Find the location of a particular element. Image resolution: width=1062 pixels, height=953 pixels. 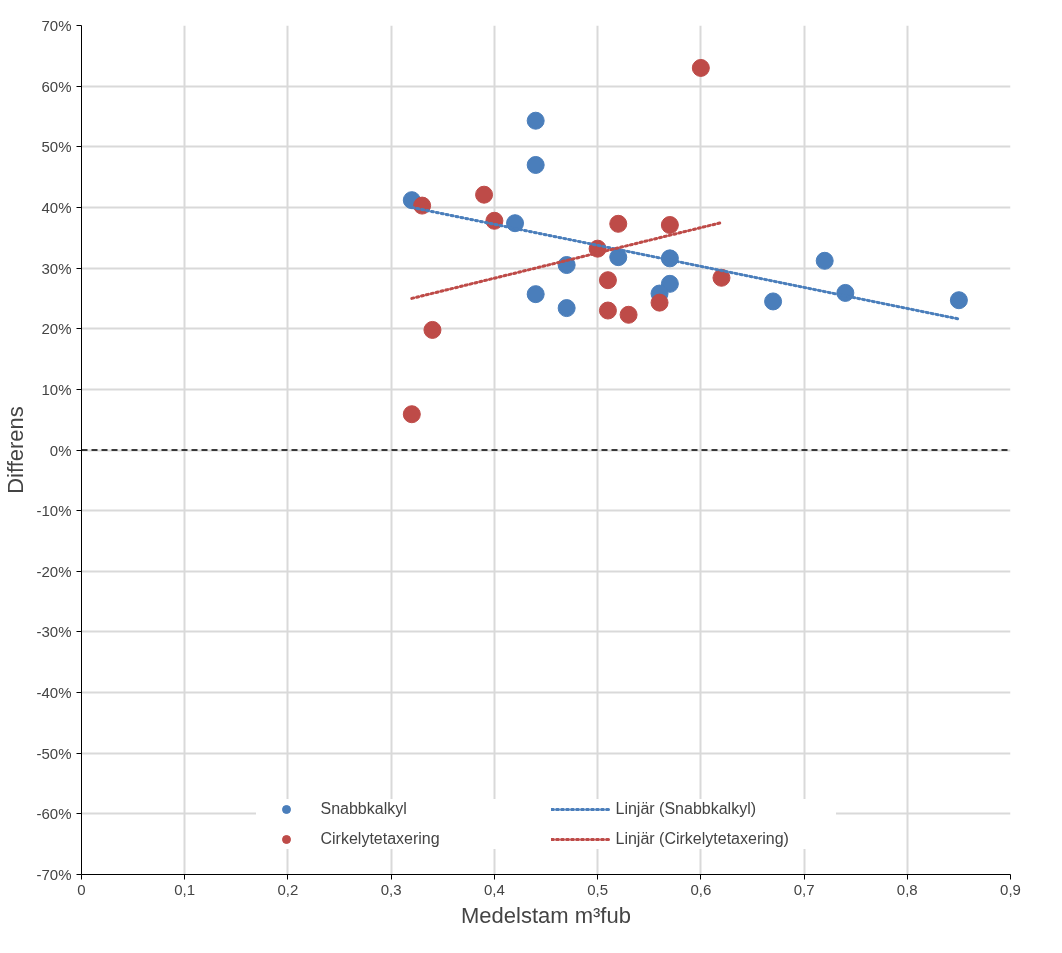

x-axis-title: Medelstam m³fub is located at coordinates (546, 915).